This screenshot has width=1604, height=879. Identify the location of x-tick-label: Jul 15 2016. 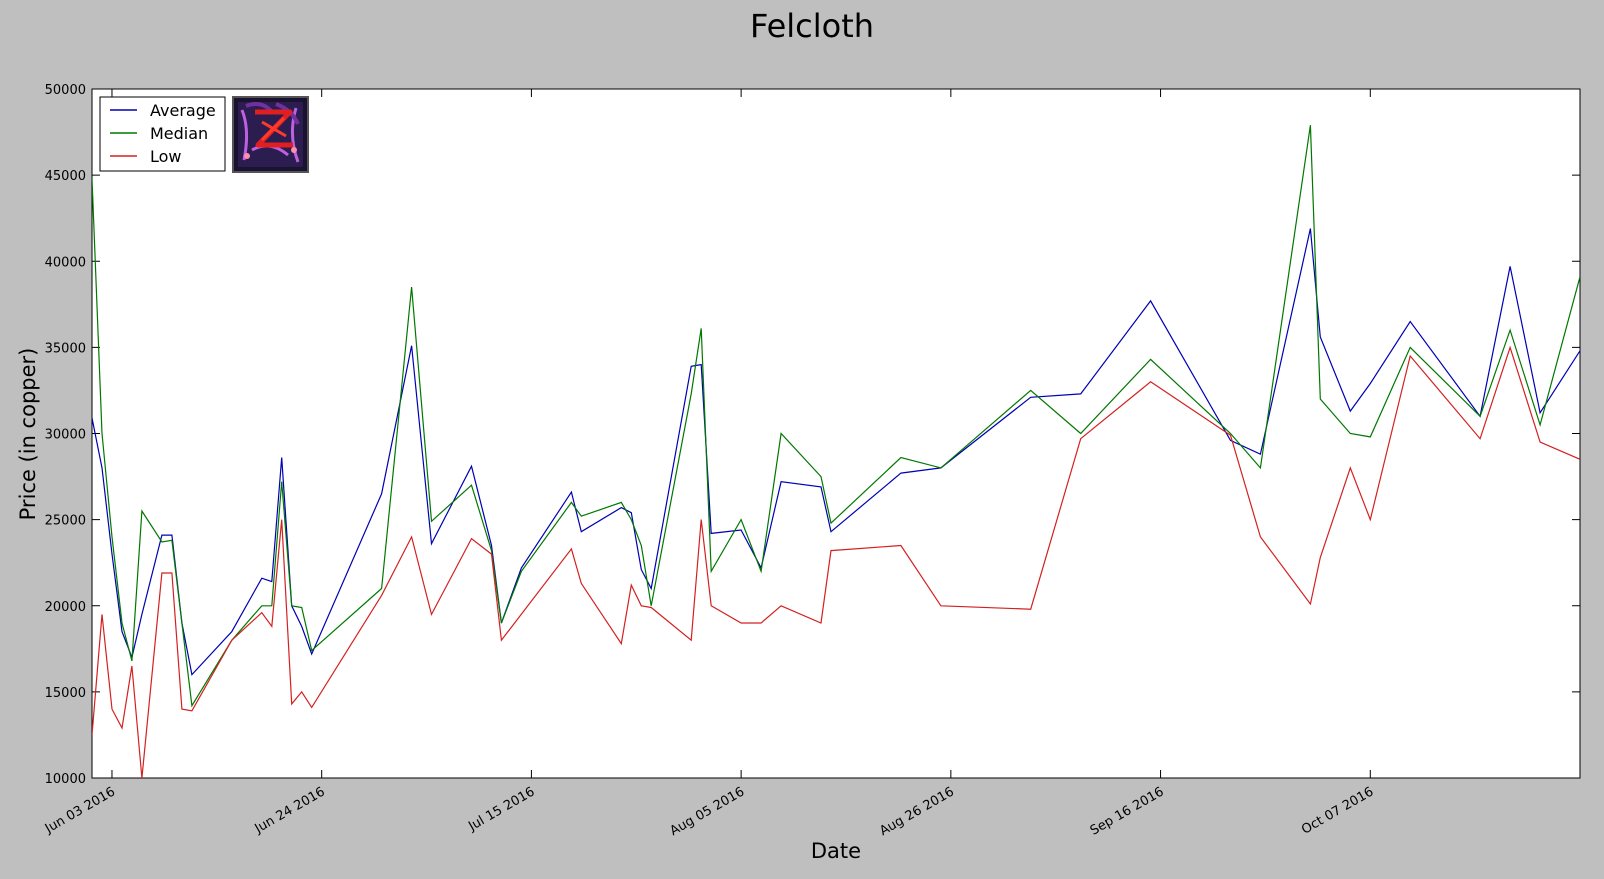
(501, 809).